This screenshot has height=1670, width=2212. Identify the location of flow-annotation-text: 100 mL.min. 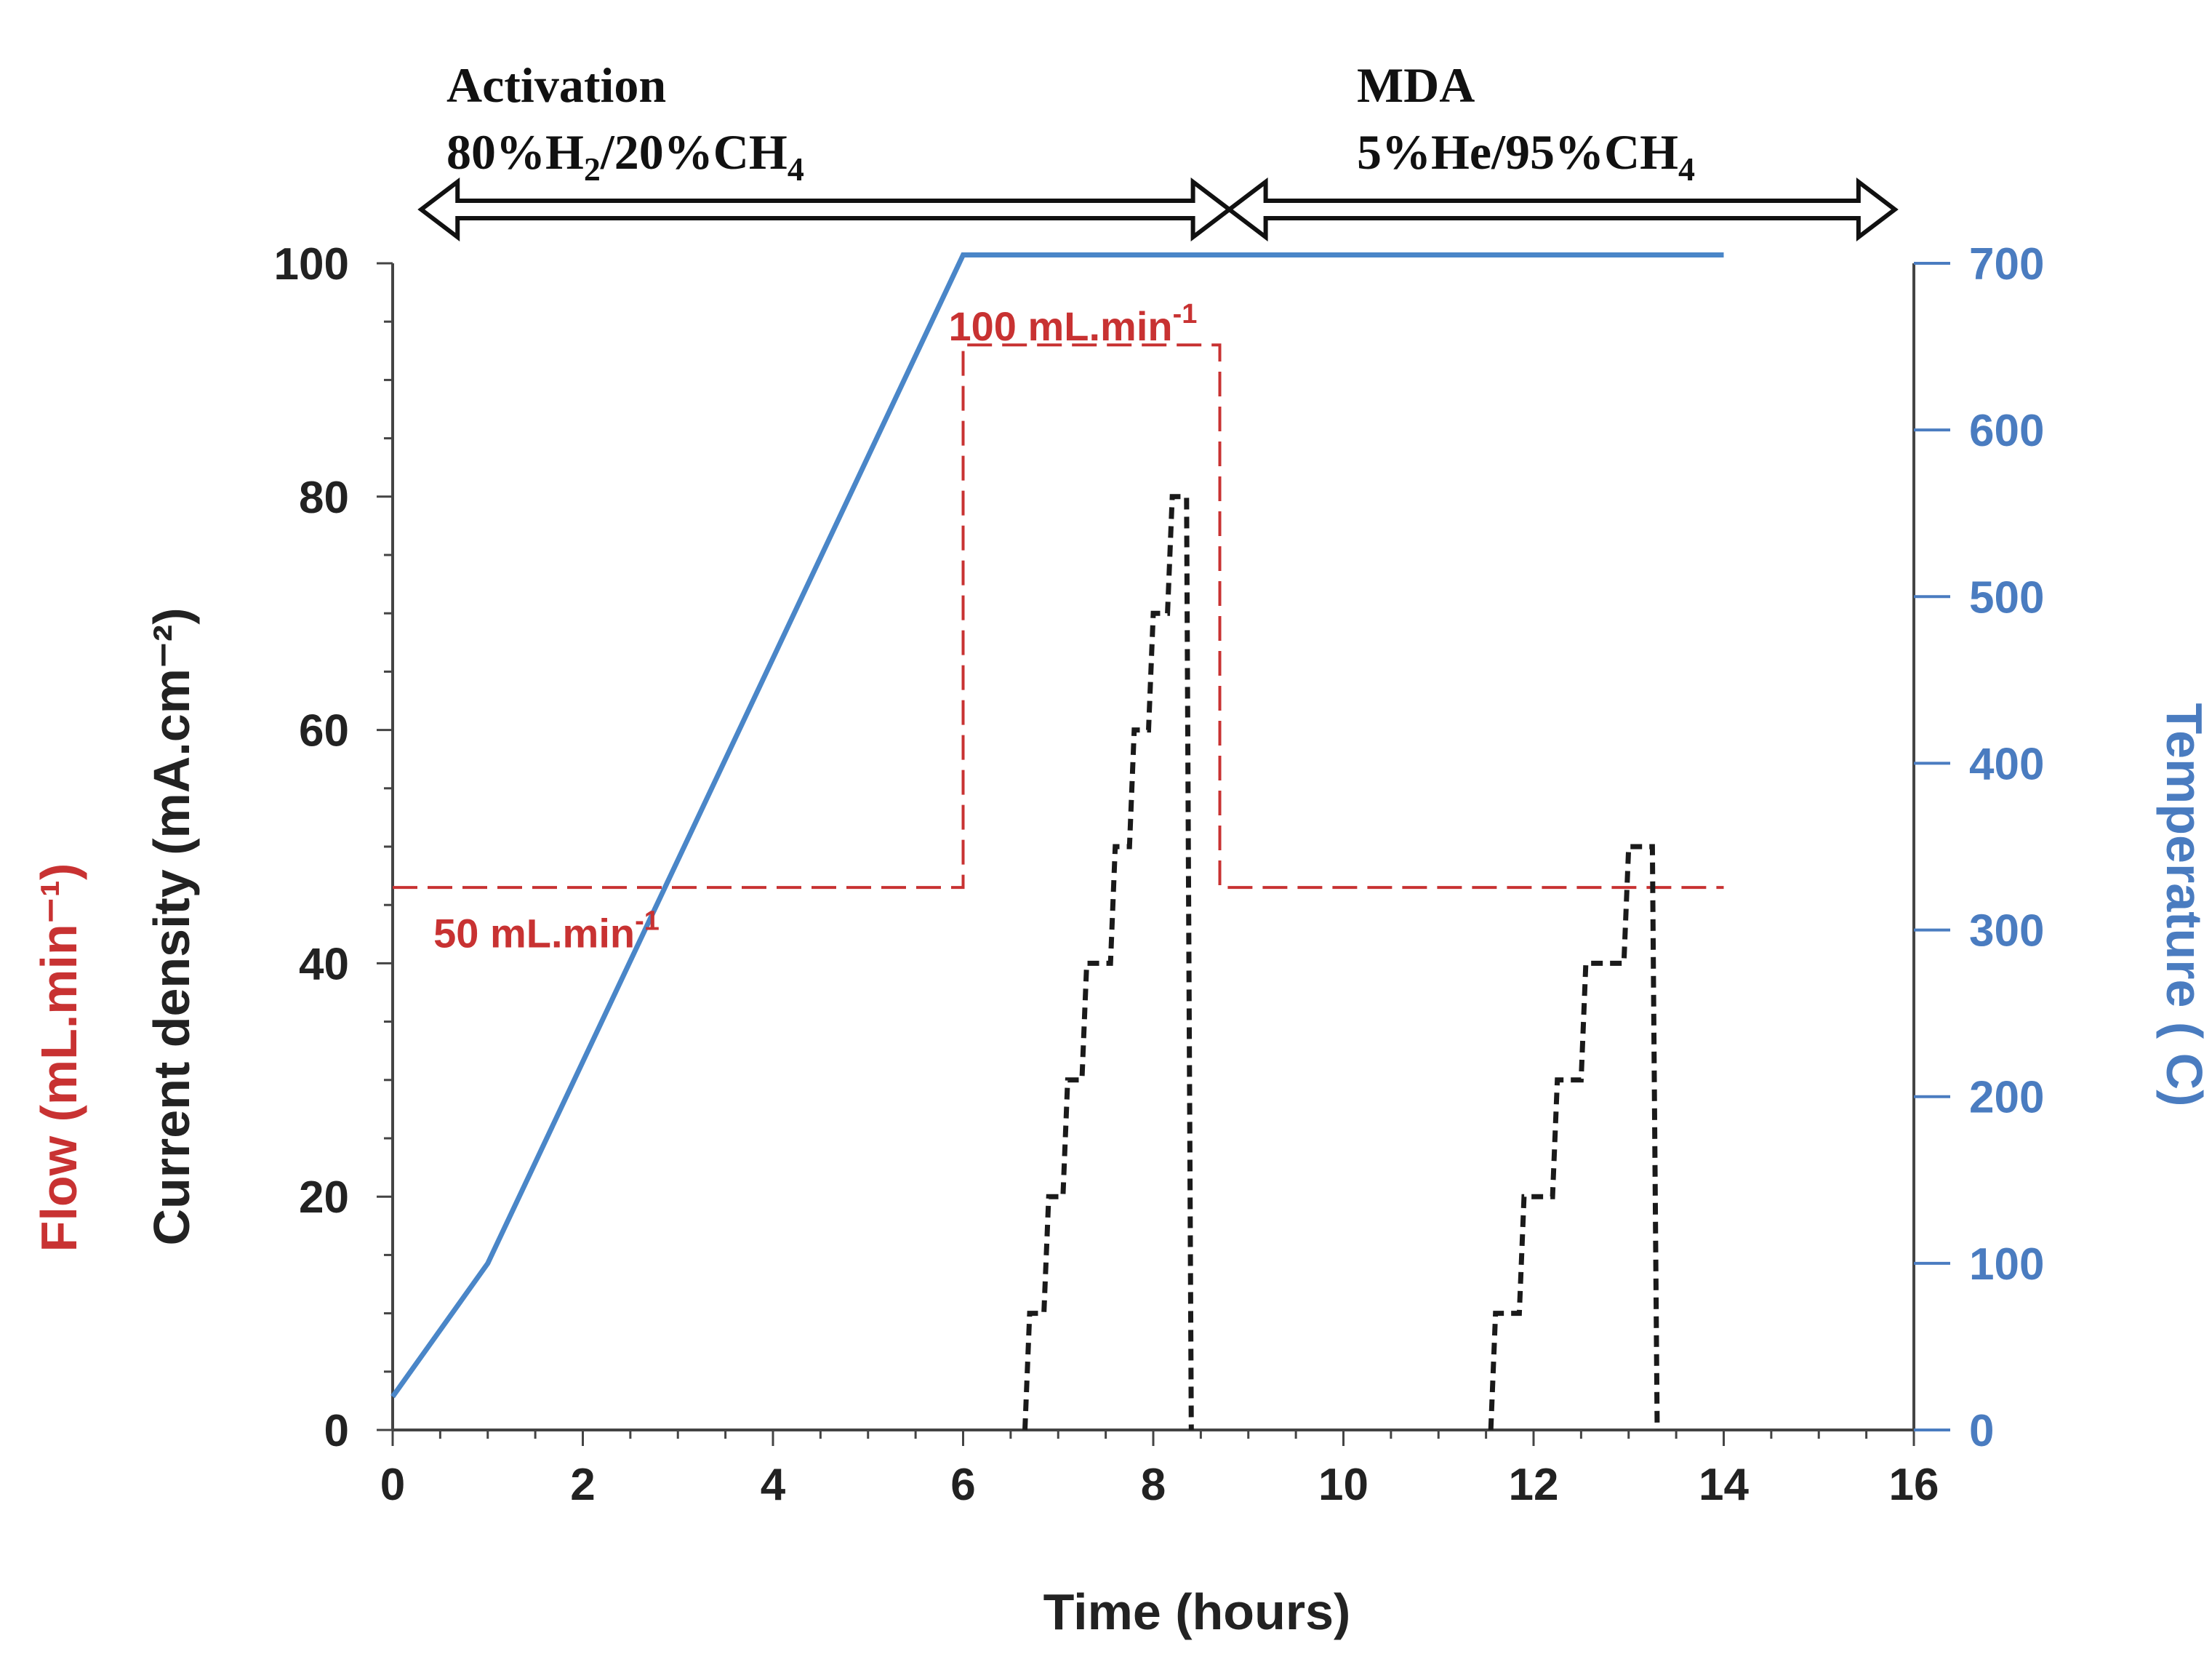
(1061, 326).